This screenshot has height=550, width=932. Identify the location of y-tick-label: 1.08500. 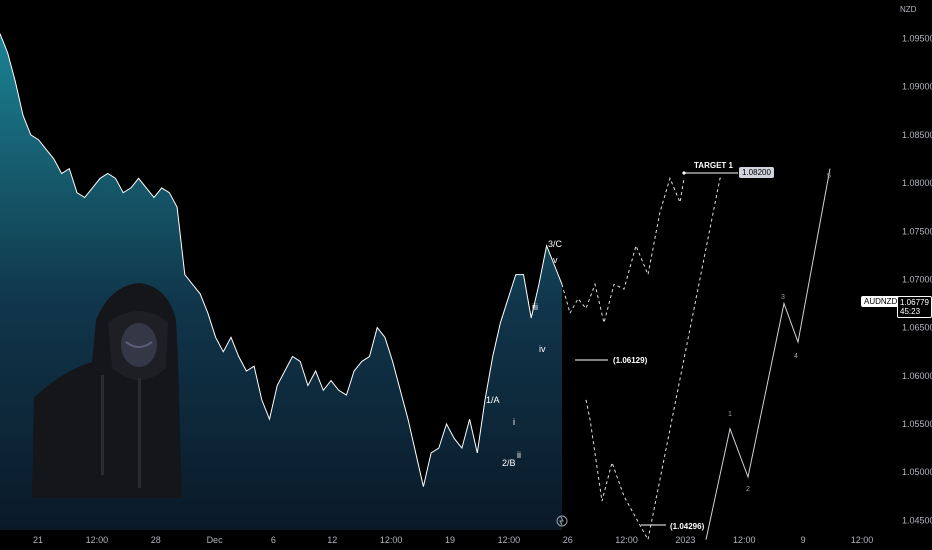
(917, 135).